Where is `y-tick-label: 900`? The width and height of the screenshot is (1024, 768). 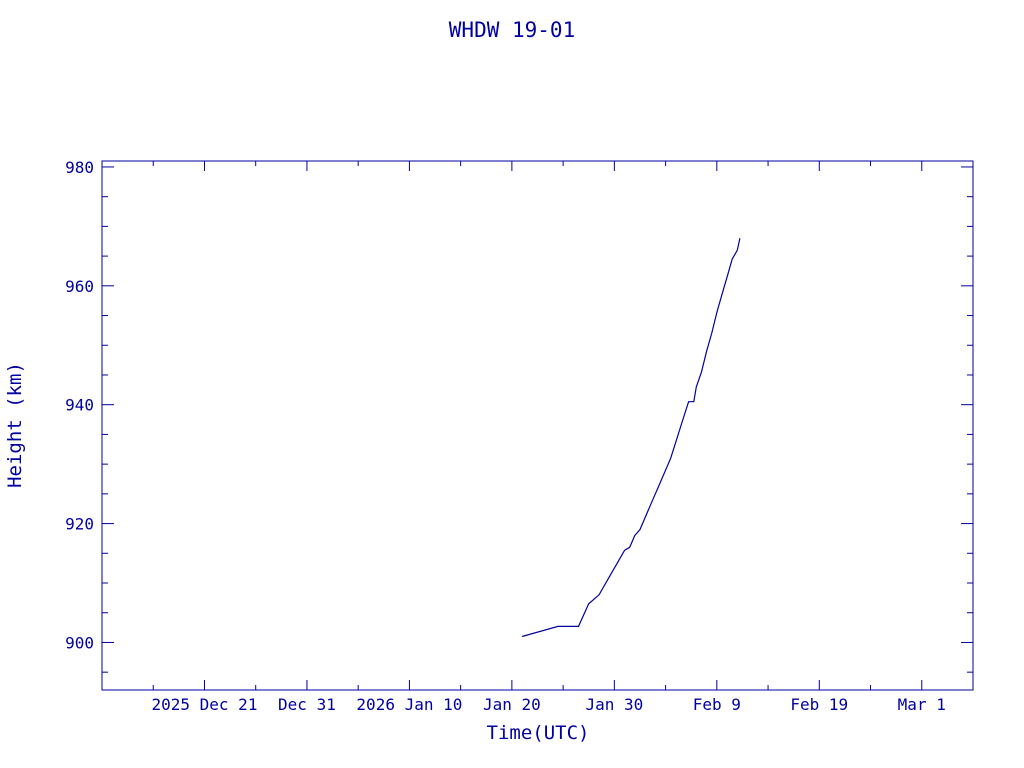
y-tick-label: 900 is located at coordinates (79, 642).